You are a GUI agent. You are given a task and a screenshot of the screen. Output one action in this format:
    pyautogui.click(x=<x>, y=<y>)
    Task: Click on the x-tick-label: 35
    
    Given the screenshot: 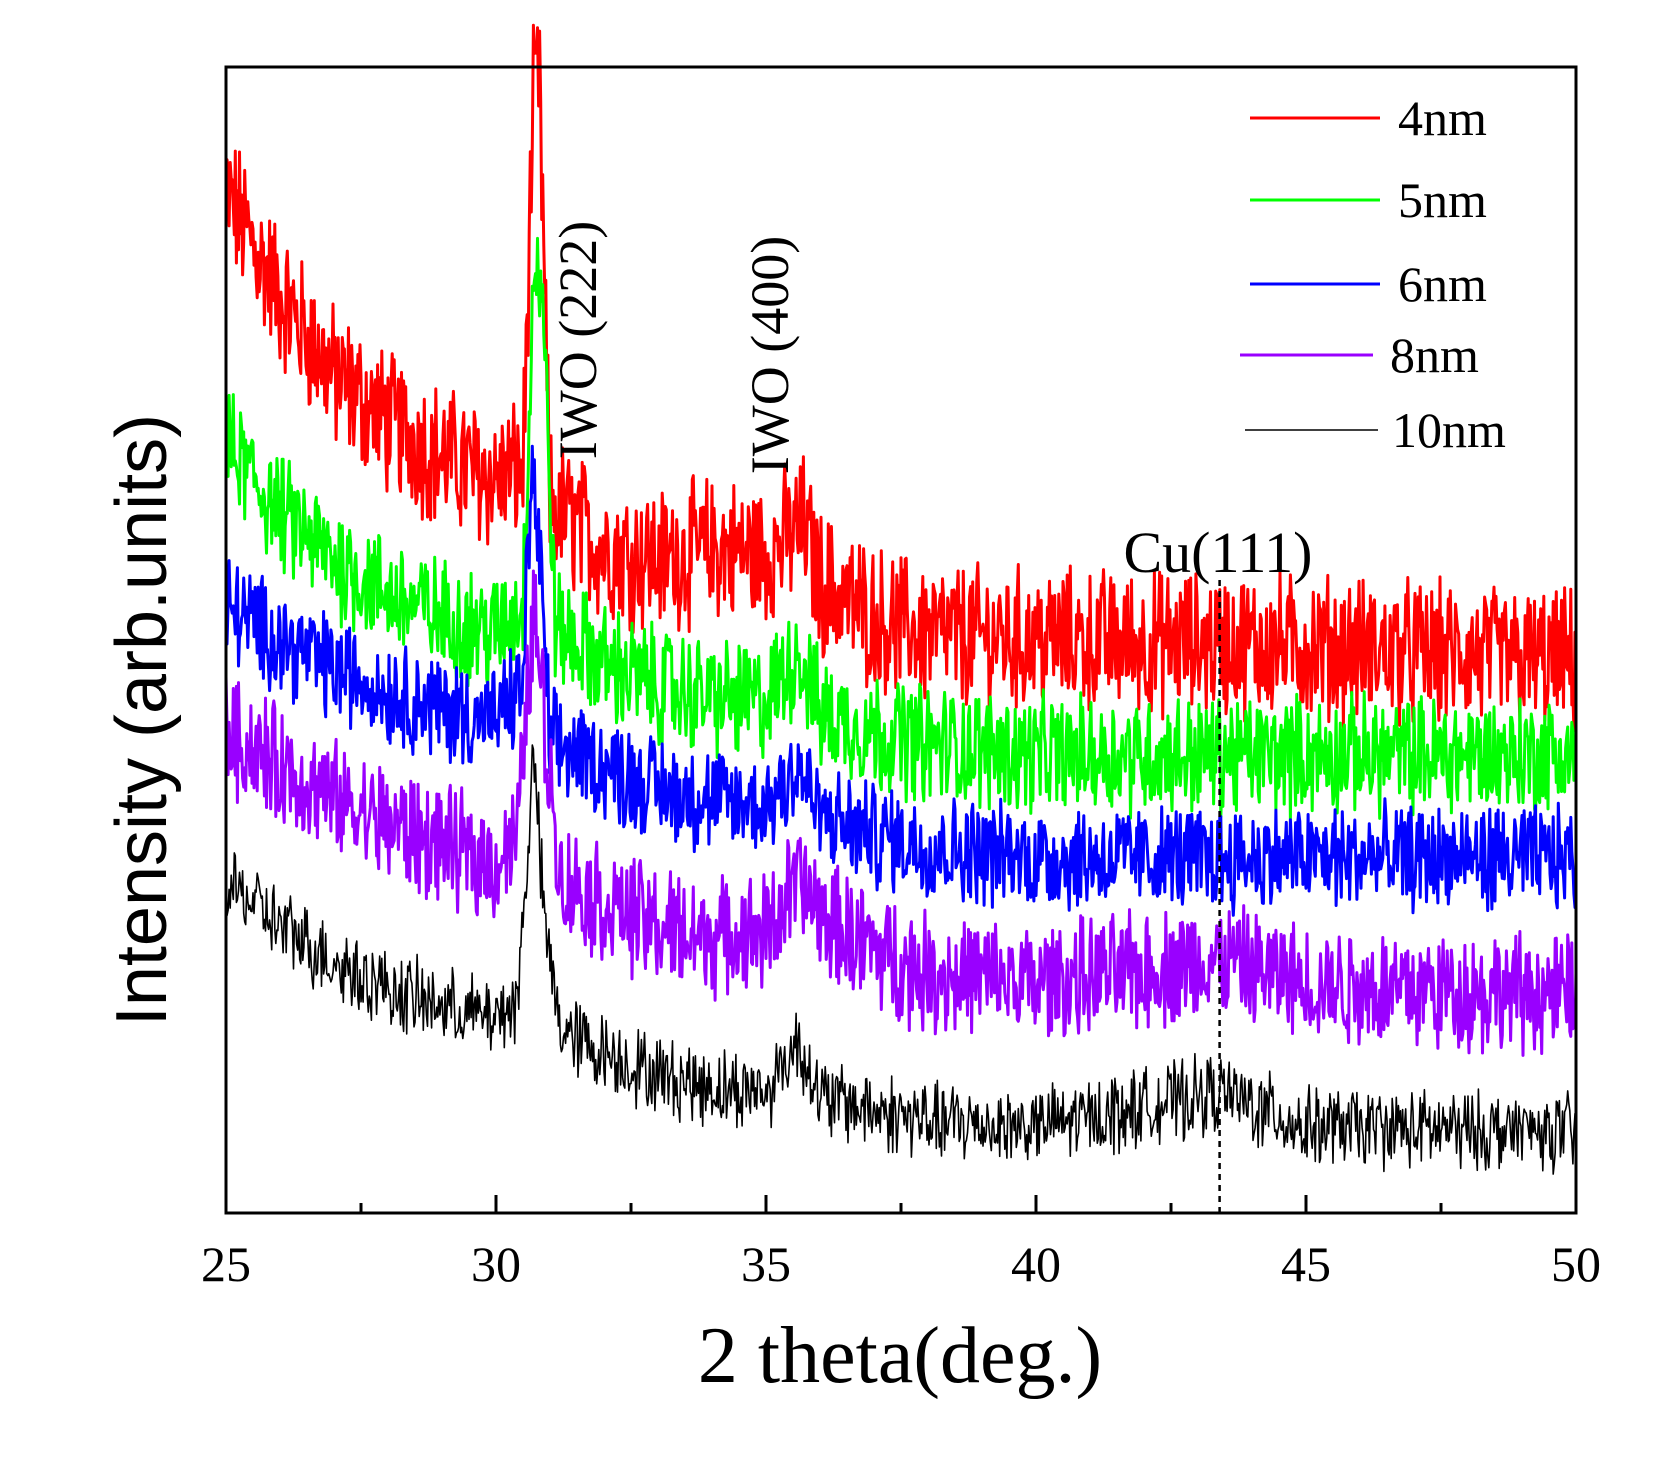 What is the action you would take?
    pyautogui.click(x=766, y=1264)
    